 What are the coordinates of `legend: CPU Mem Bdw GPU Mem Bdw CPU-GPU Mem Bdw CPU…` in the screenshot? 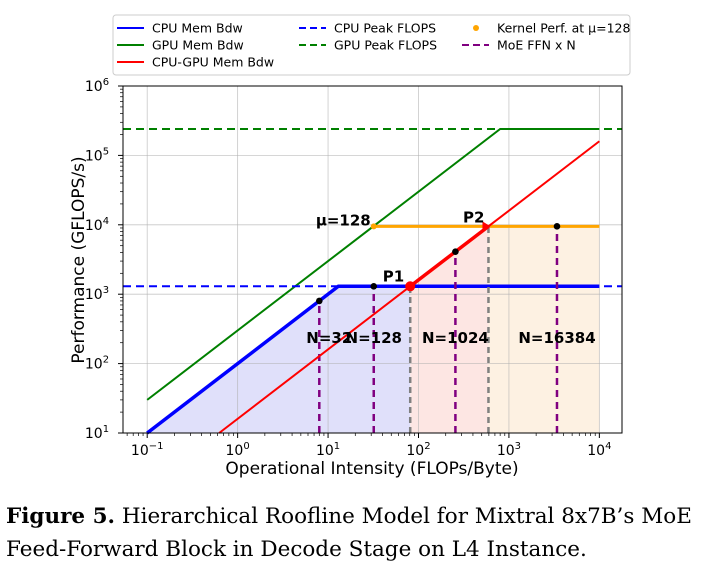 It's located at (371, 45).